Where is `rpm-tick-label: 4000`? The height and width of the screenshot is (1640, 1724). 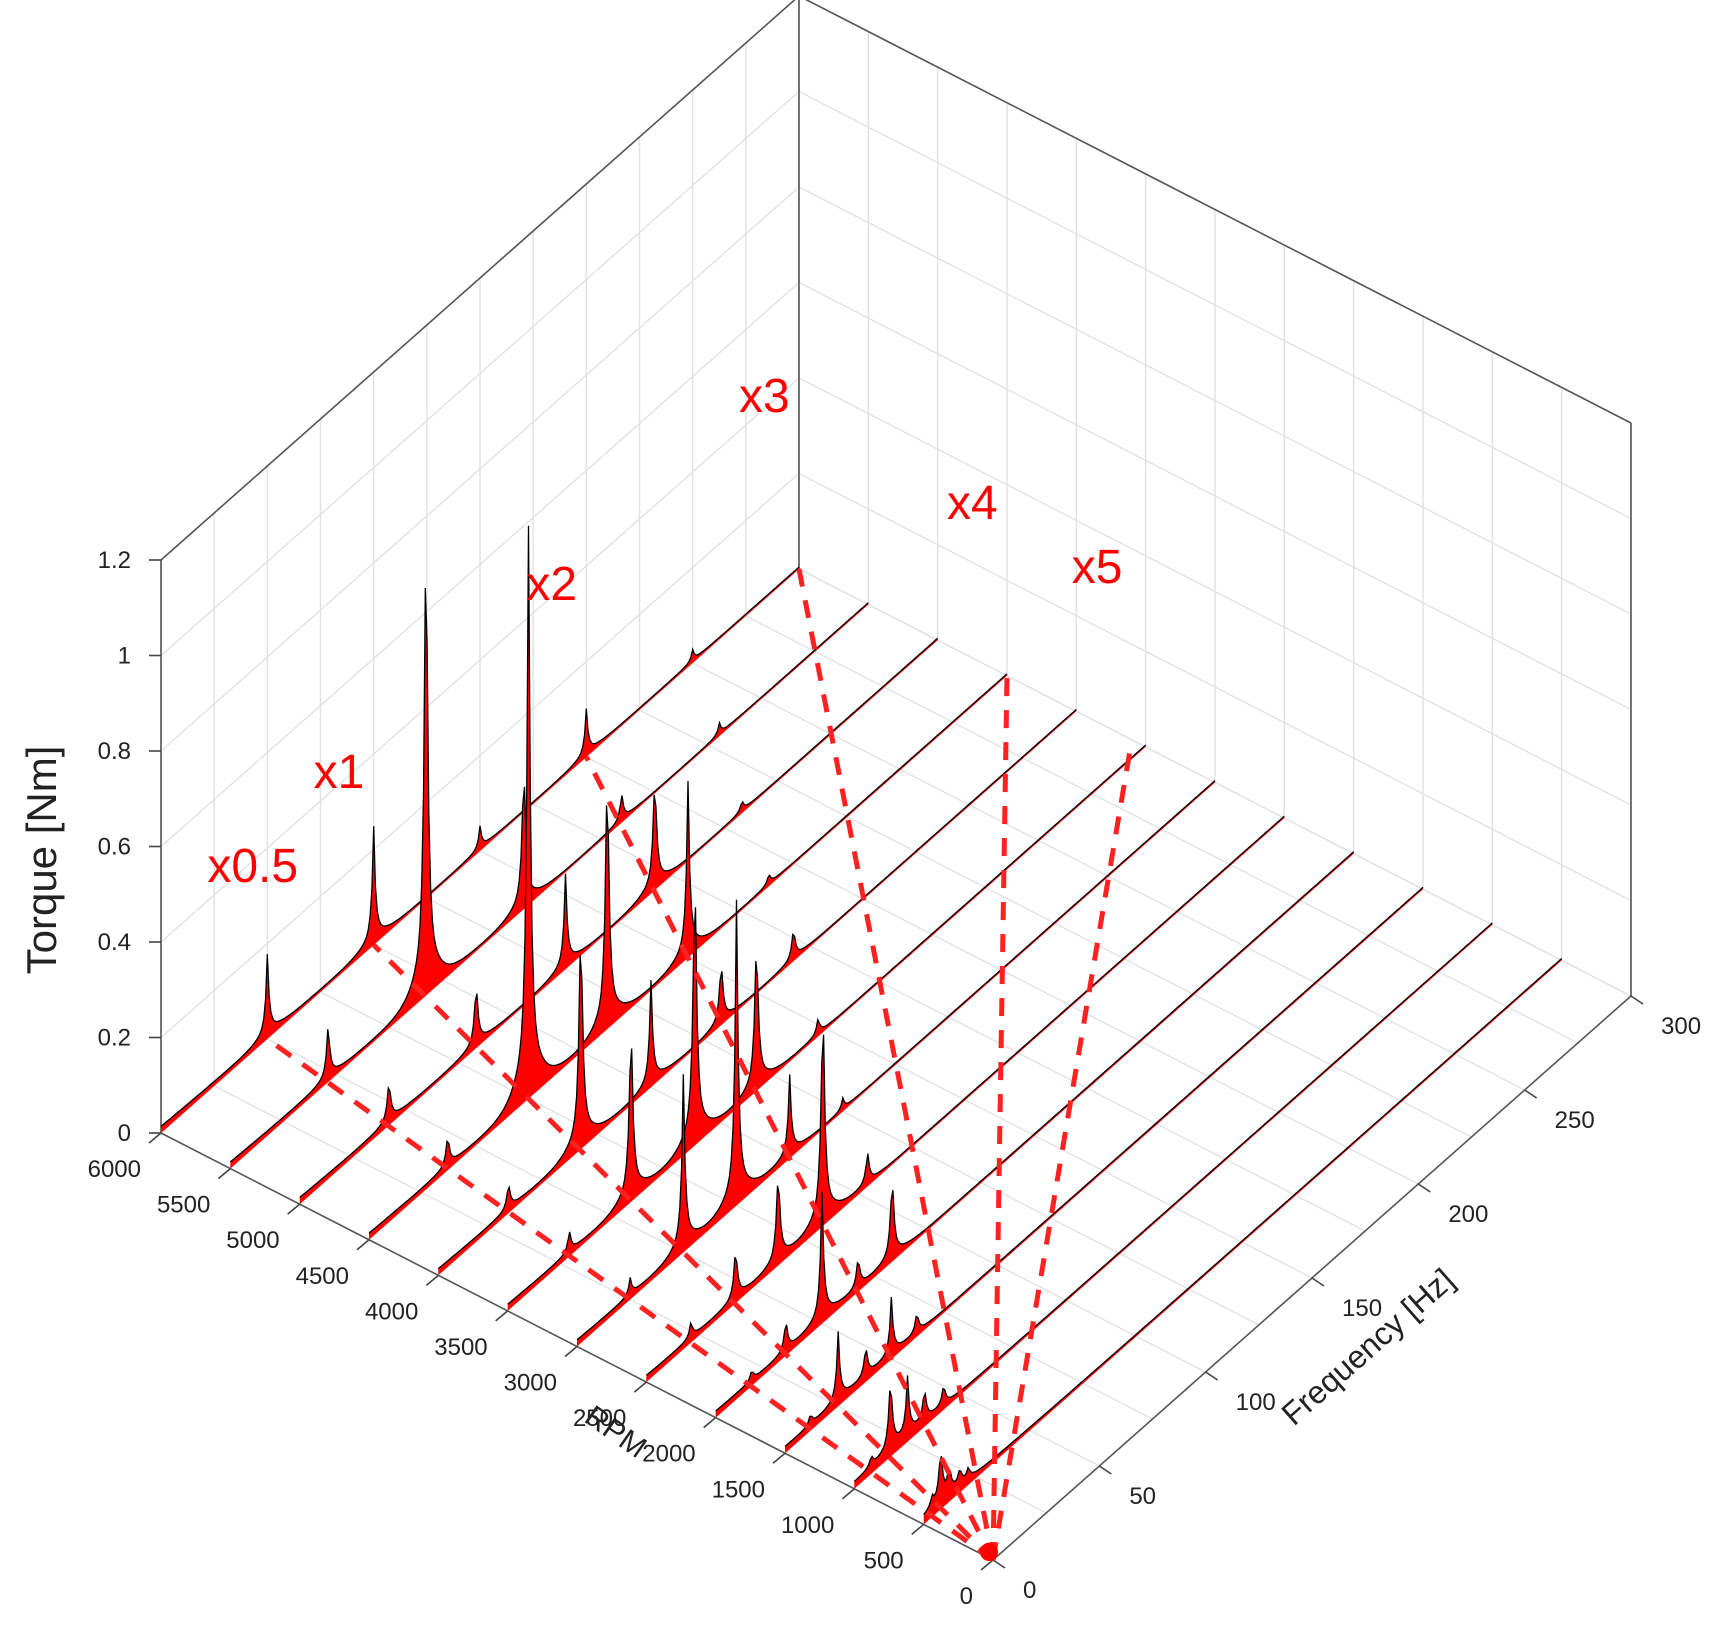 rpm-tick-label: 4000 is located at coordinates (391, 1311).